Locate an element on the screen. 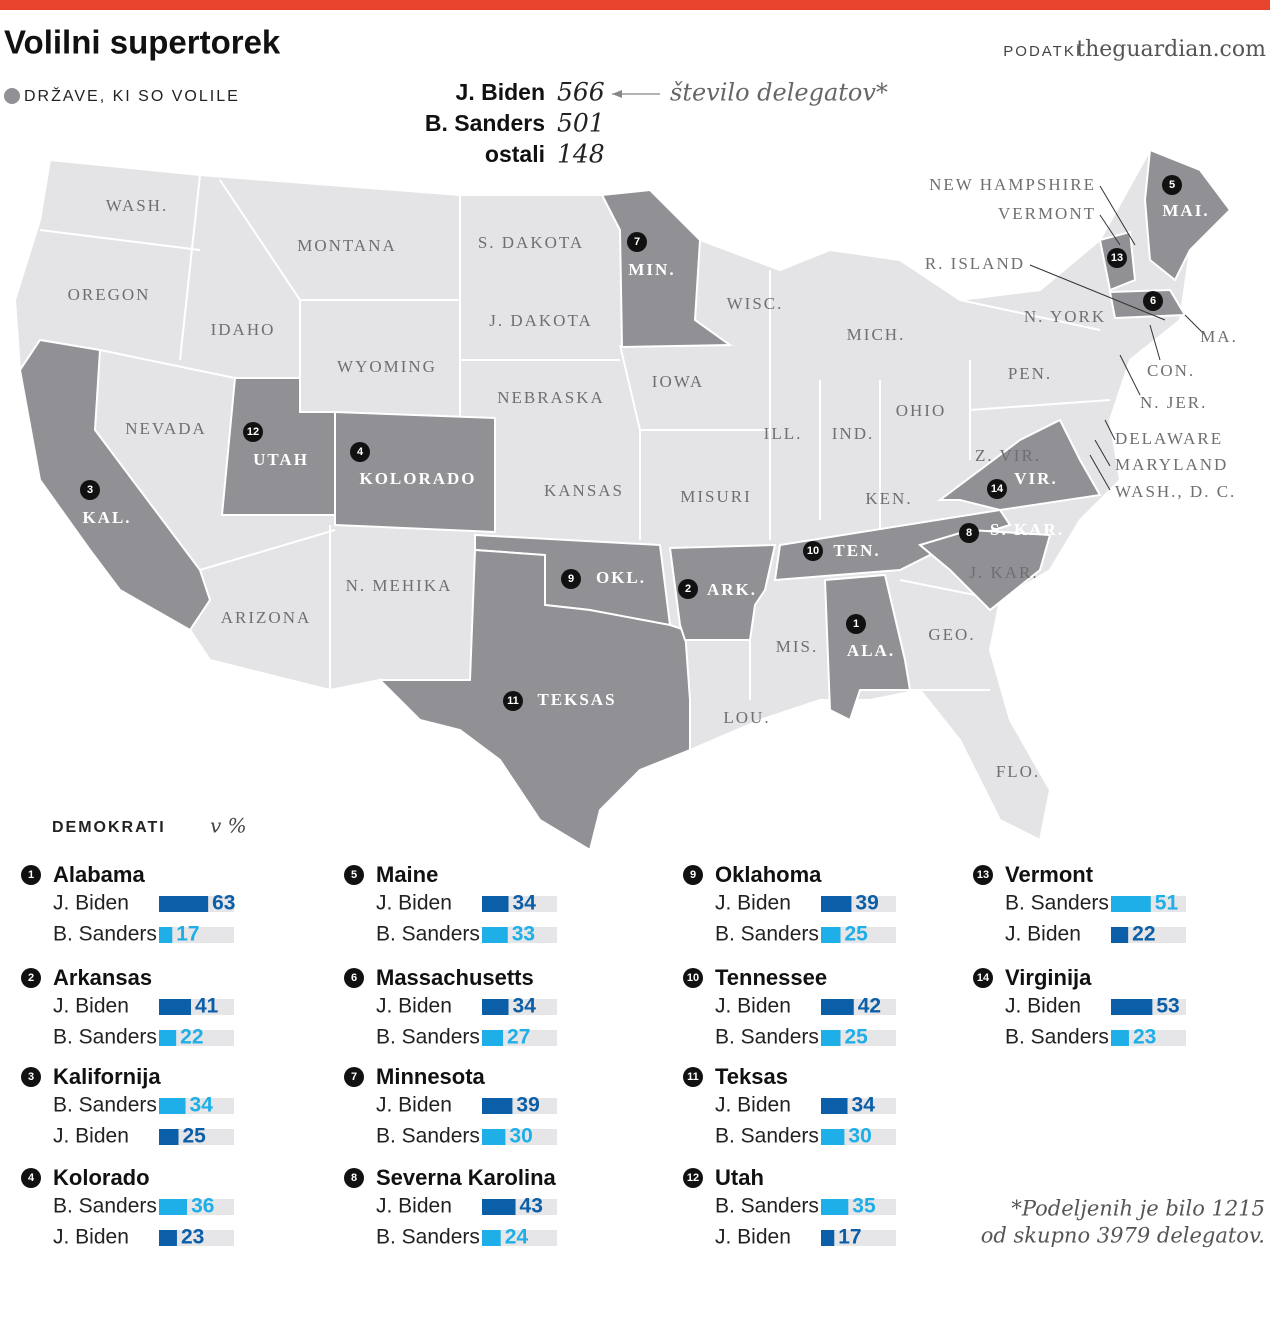  result-state: Oklahoma is located at coordinates (768, 874).